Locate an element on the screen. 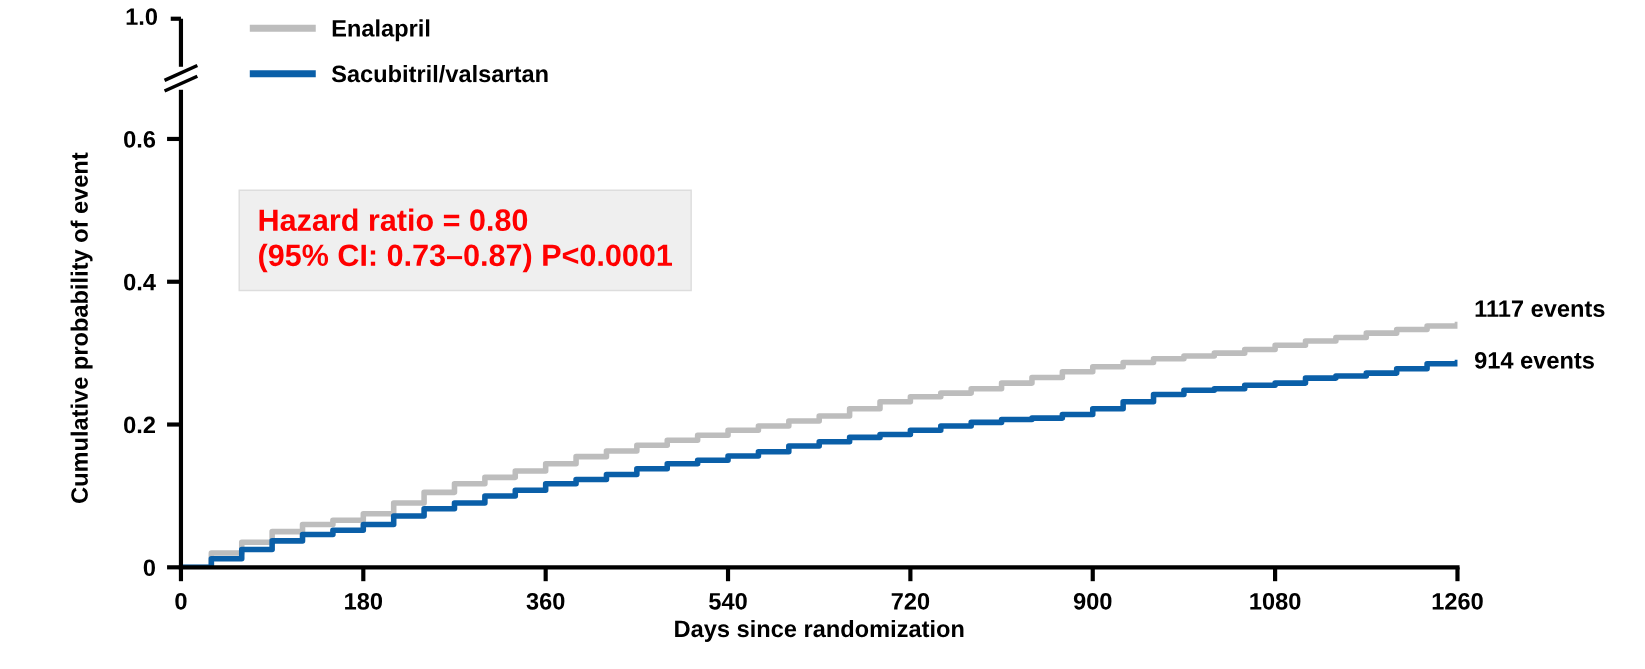  x-tick-label: 720 is located at coordinates (910, 601).